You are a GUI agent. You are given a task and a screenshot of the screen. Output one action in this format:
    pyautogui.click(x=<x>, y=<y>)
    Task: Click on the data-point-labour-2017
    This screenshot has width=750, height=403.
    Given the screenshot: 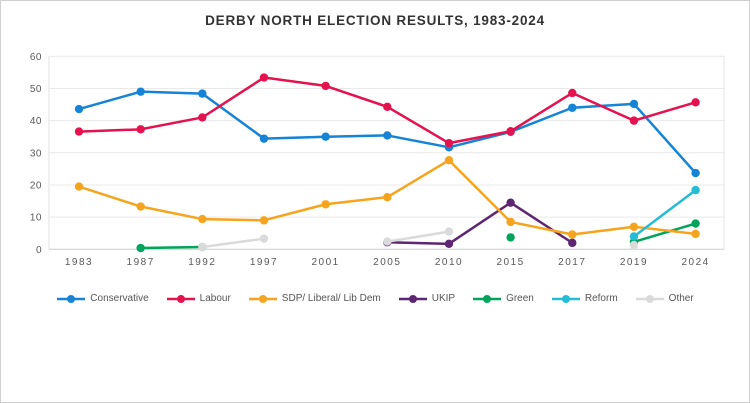 What is the action you would take?
    pyautogui.click(x=572, y=93)
    